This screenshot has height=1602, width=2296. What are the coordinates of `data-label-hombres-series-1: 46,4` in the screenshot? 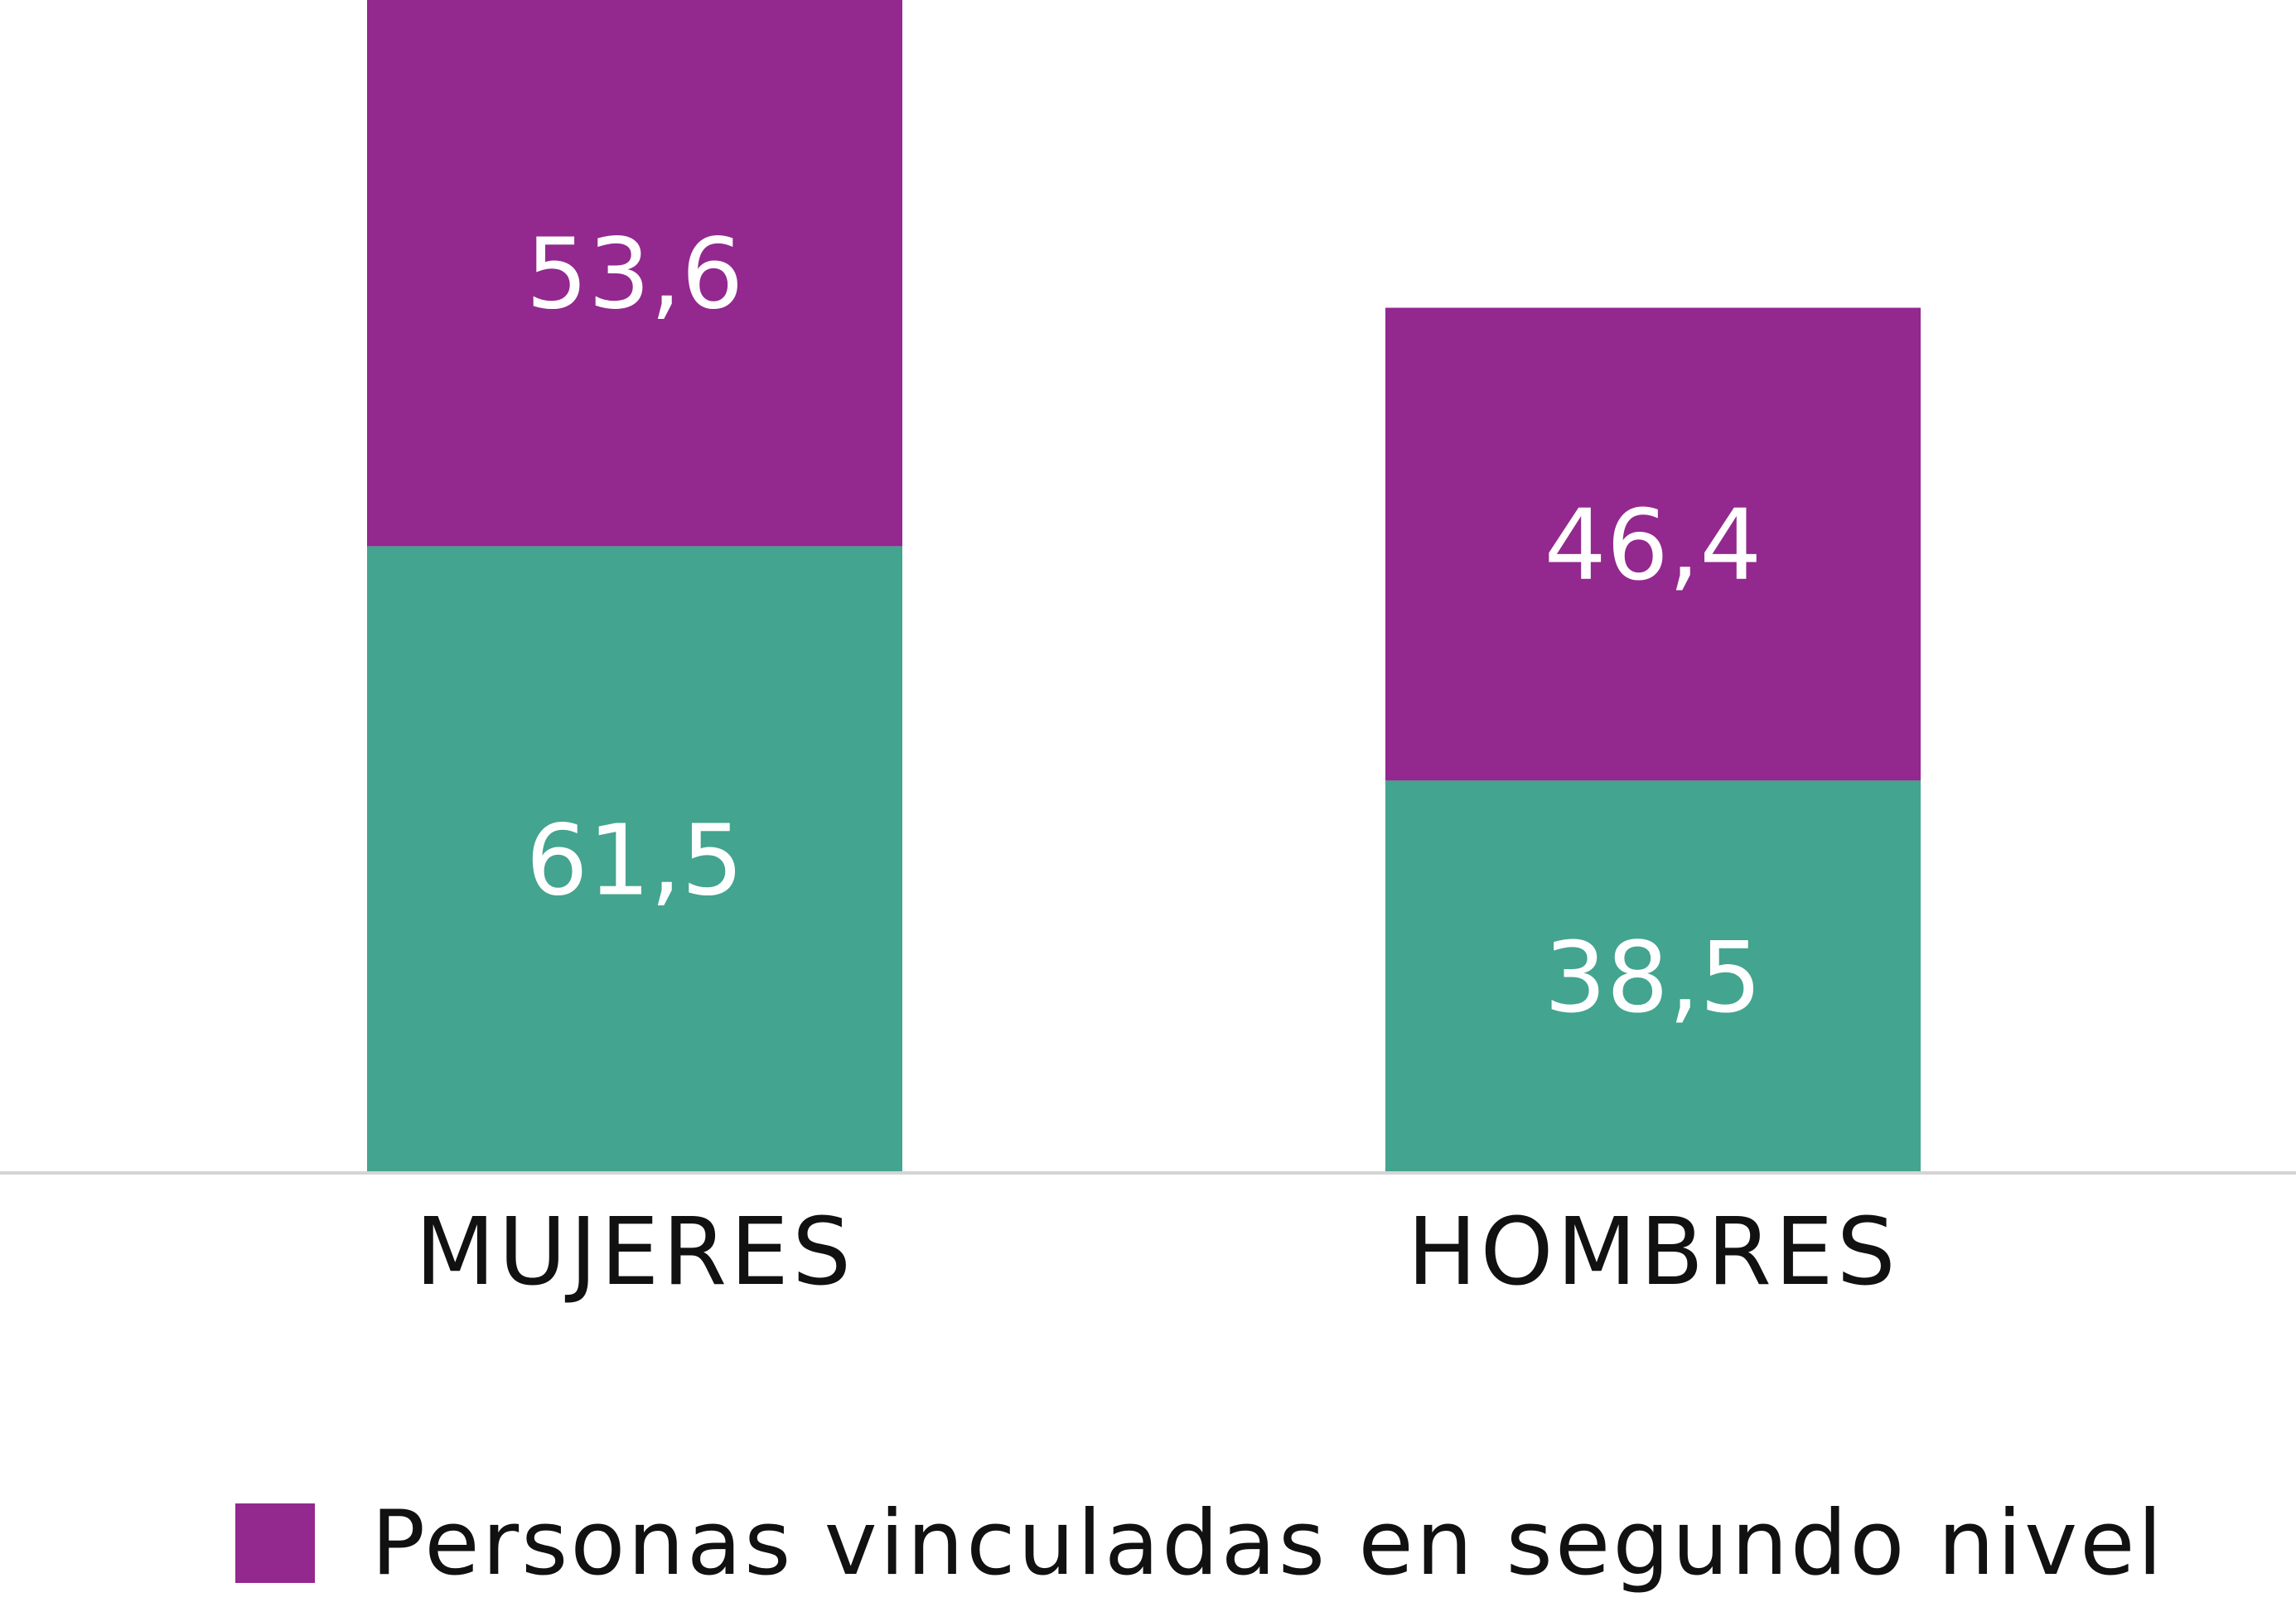 It's located at (1653, 545).